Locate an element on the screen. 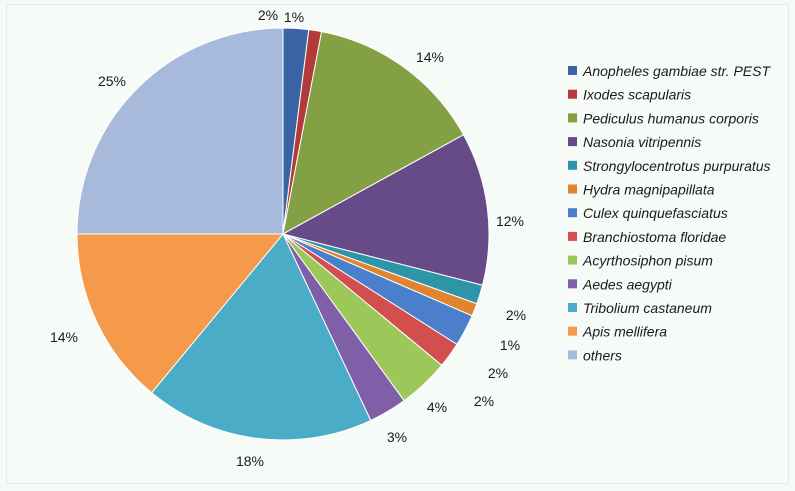 The width and height of the screenshot is (795, 491). slice-label-11: 18% is located at coordinates (250, 461).